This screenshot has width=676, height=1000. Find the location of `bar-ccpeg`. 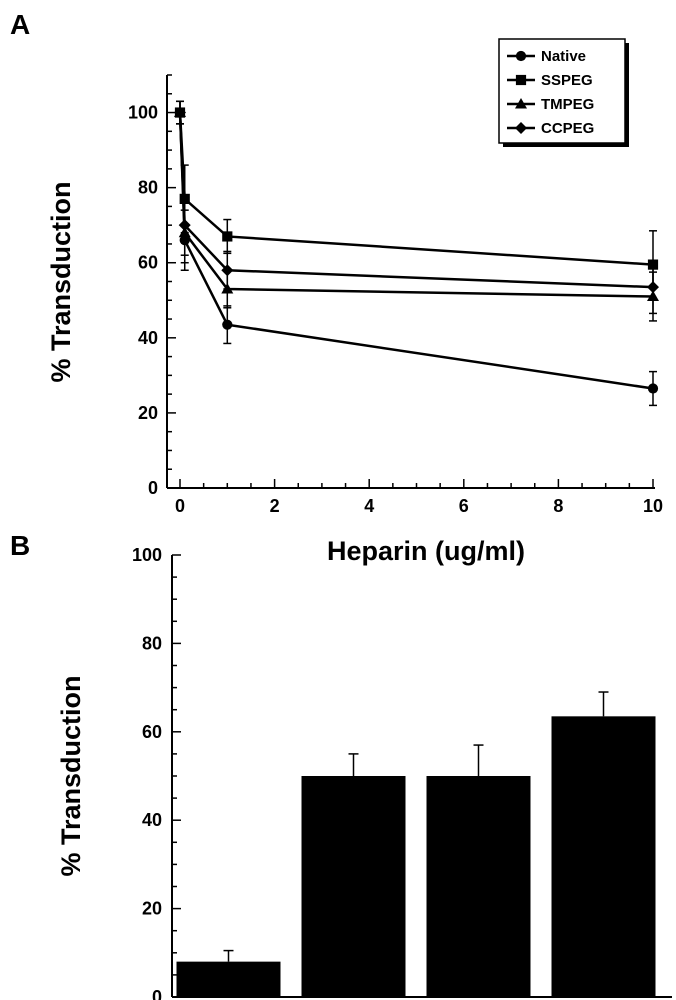

bar-ccpeg is located at coordinates (603, 844).